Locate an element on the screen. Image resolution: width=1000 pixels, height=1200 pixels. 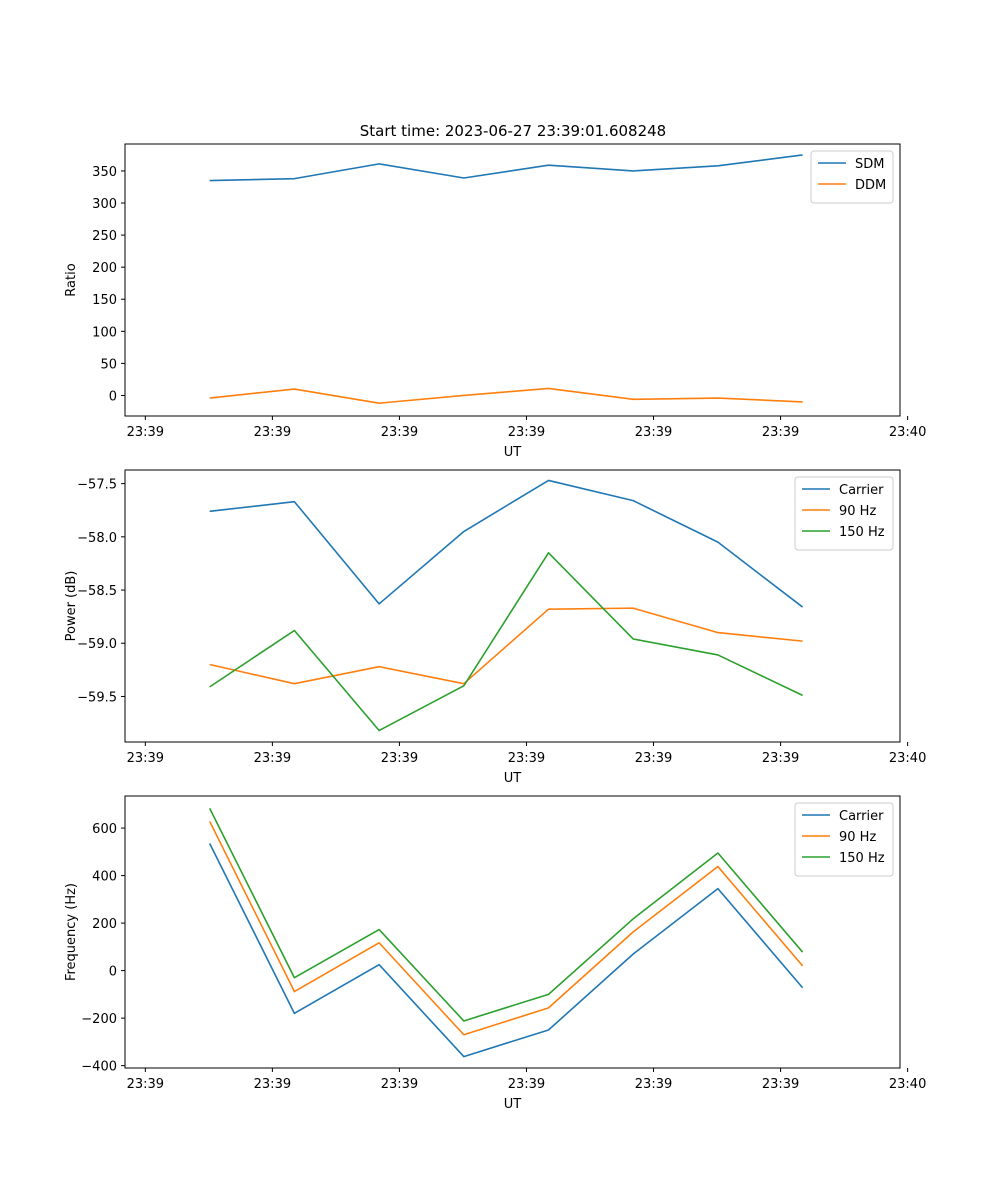
legend: SDM DDM is located at coordinates (852, 177).